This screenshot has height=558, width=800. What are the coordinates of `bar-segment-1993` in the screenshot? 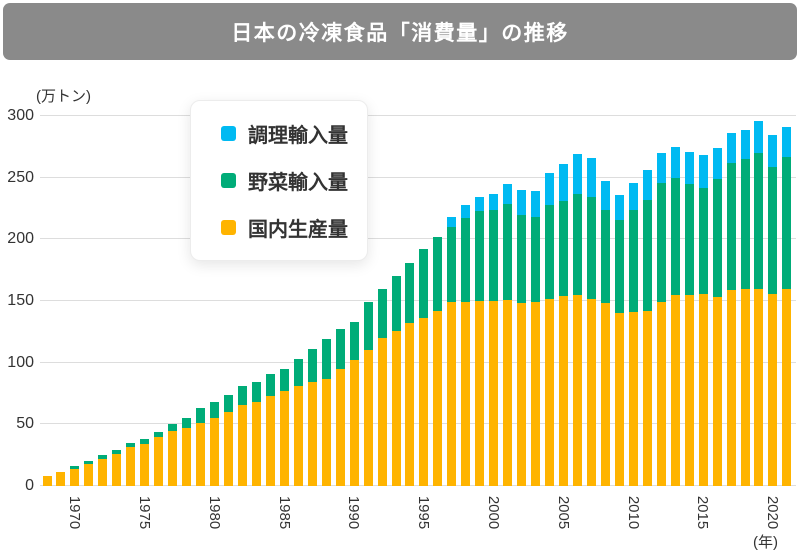 It's located at (396, 303).